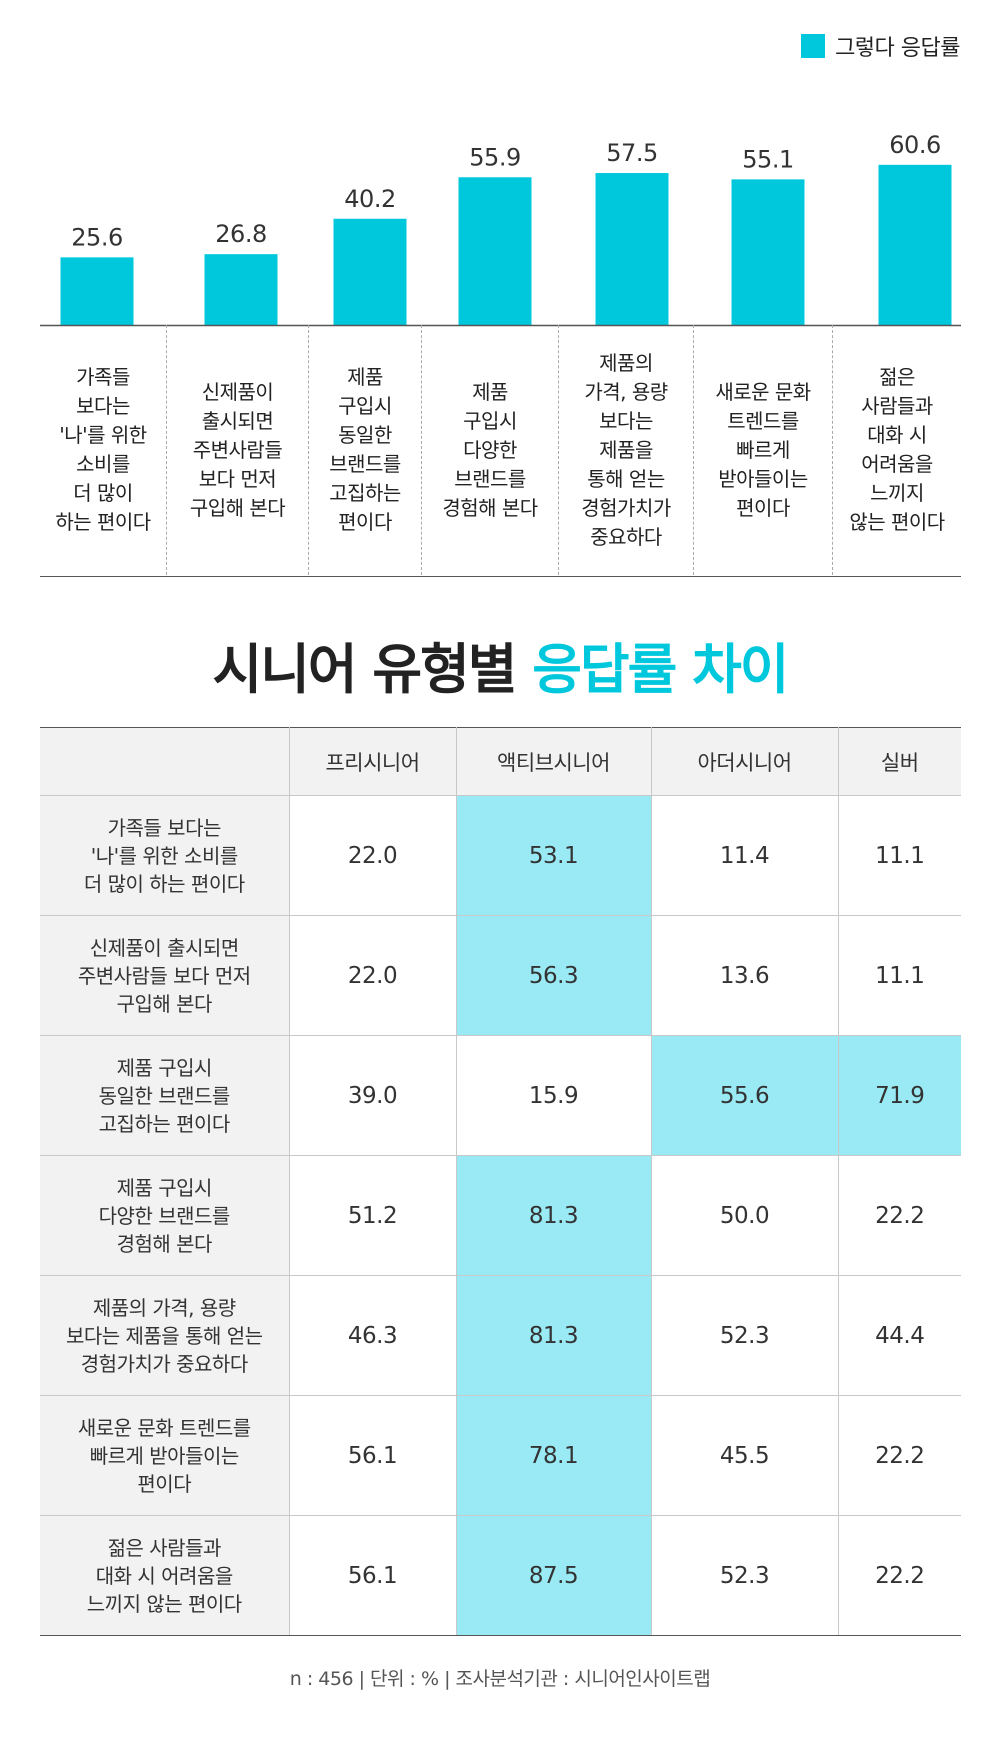  What do you see at coordinates (899, 761) in the screenshot?
I see `table-header-col-4: 실버` at bounding box center [899, 761].